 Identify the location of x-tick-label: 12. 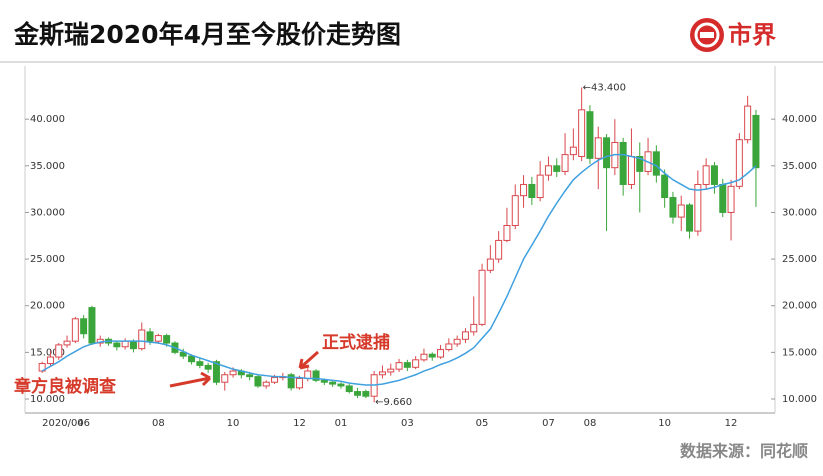
(299, 423).